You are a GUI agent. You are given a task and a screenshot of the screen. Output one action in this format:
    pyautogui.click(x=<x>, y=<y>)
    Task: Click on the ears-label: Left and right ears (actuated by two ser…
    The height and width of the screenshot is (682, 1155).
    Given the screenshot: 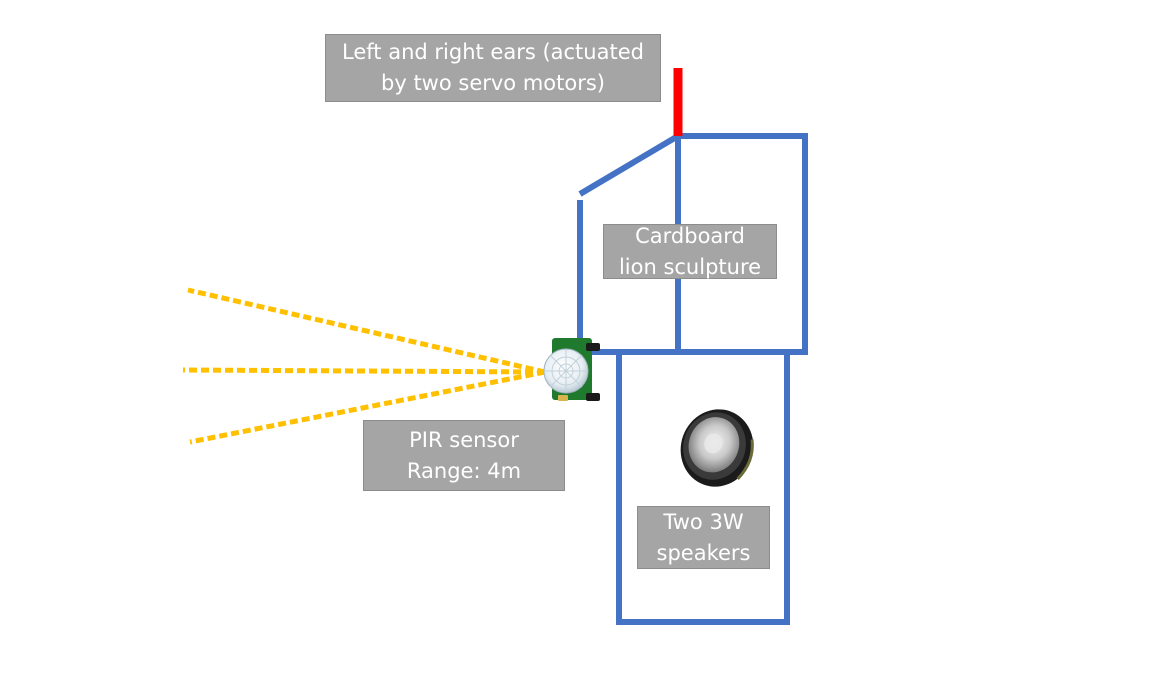 What is the action you would take?
    pyautogui.click(x=493, y=68)
    